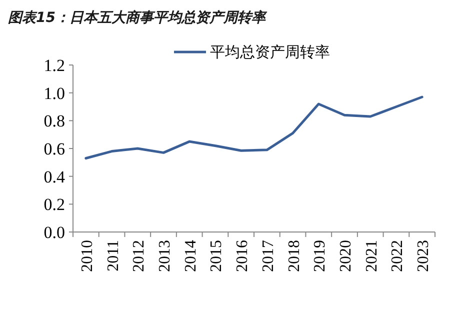 Image resolution: width=471 pixels, height=320 pixels. I want to click on x-tick-label: 2019, so click(320, 256).